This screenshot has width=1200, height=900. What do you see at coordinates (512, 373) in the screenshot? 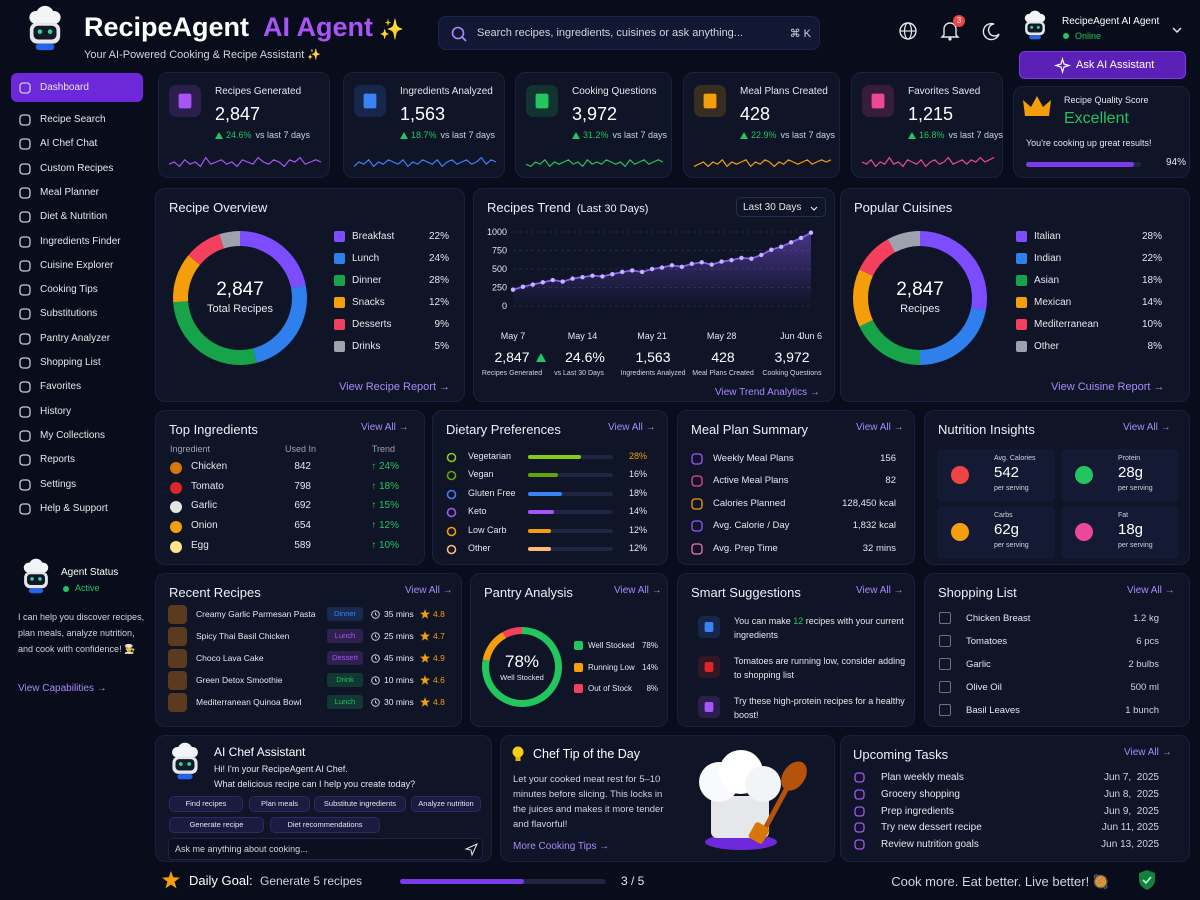
I see `trend-stat-label: Recipes Generated` at bounding box center [512, 373].